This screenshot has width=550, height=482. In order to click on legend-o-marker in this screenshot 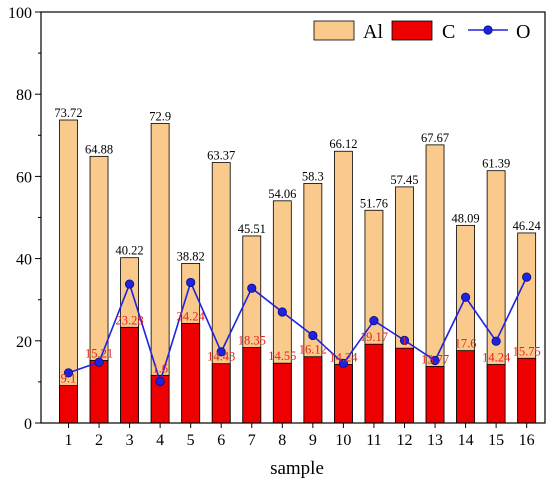, I will do `click(488, 30)`.